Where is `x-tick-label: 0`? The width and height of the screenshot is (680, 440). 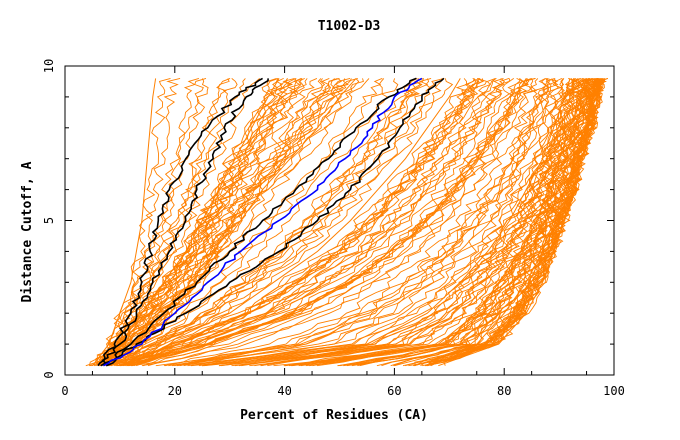
x-tick-label: 0 is located at coordinates (64, 391).